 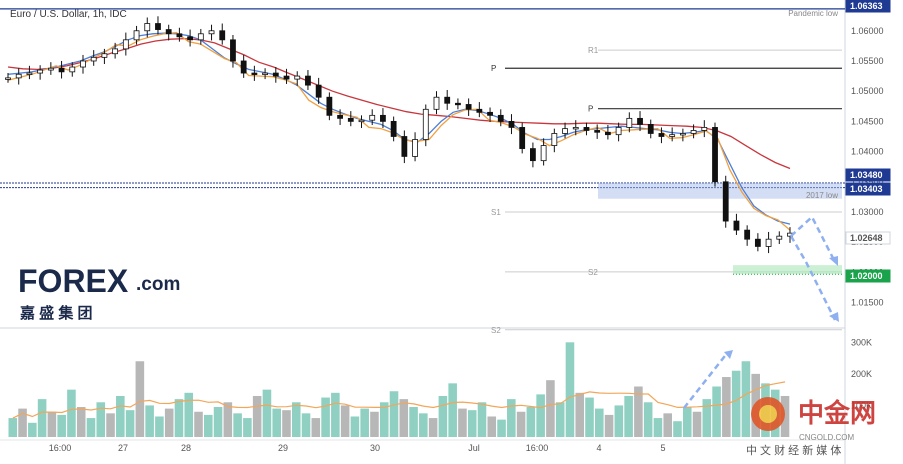 What do you see at coordinates (283, 448) in the screenshot?
I see `x-tick-label: 29` at bounding box center [283, 448].